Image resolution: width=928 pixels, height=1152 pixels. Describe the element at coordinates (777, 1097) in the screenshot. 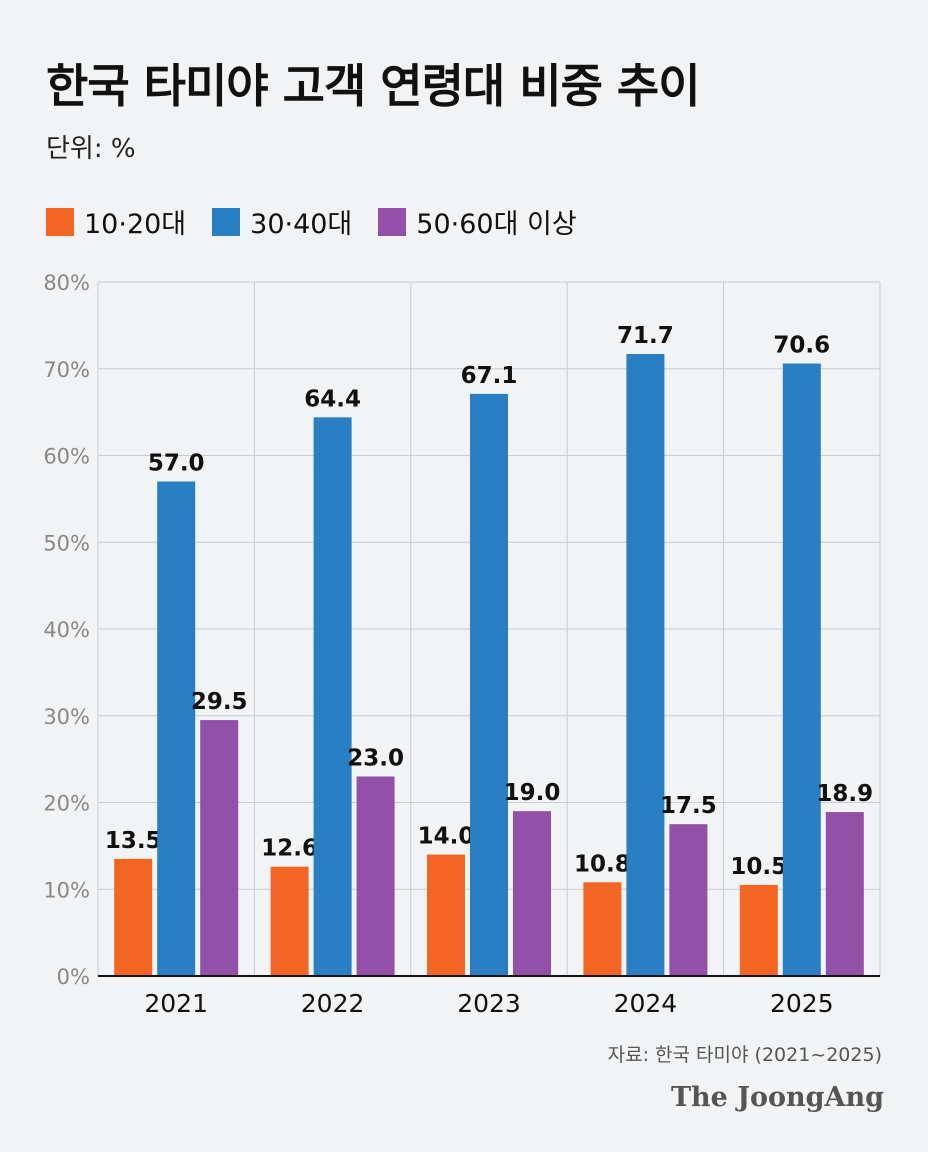

I see `brand-logo: The JoongAng` at that location.